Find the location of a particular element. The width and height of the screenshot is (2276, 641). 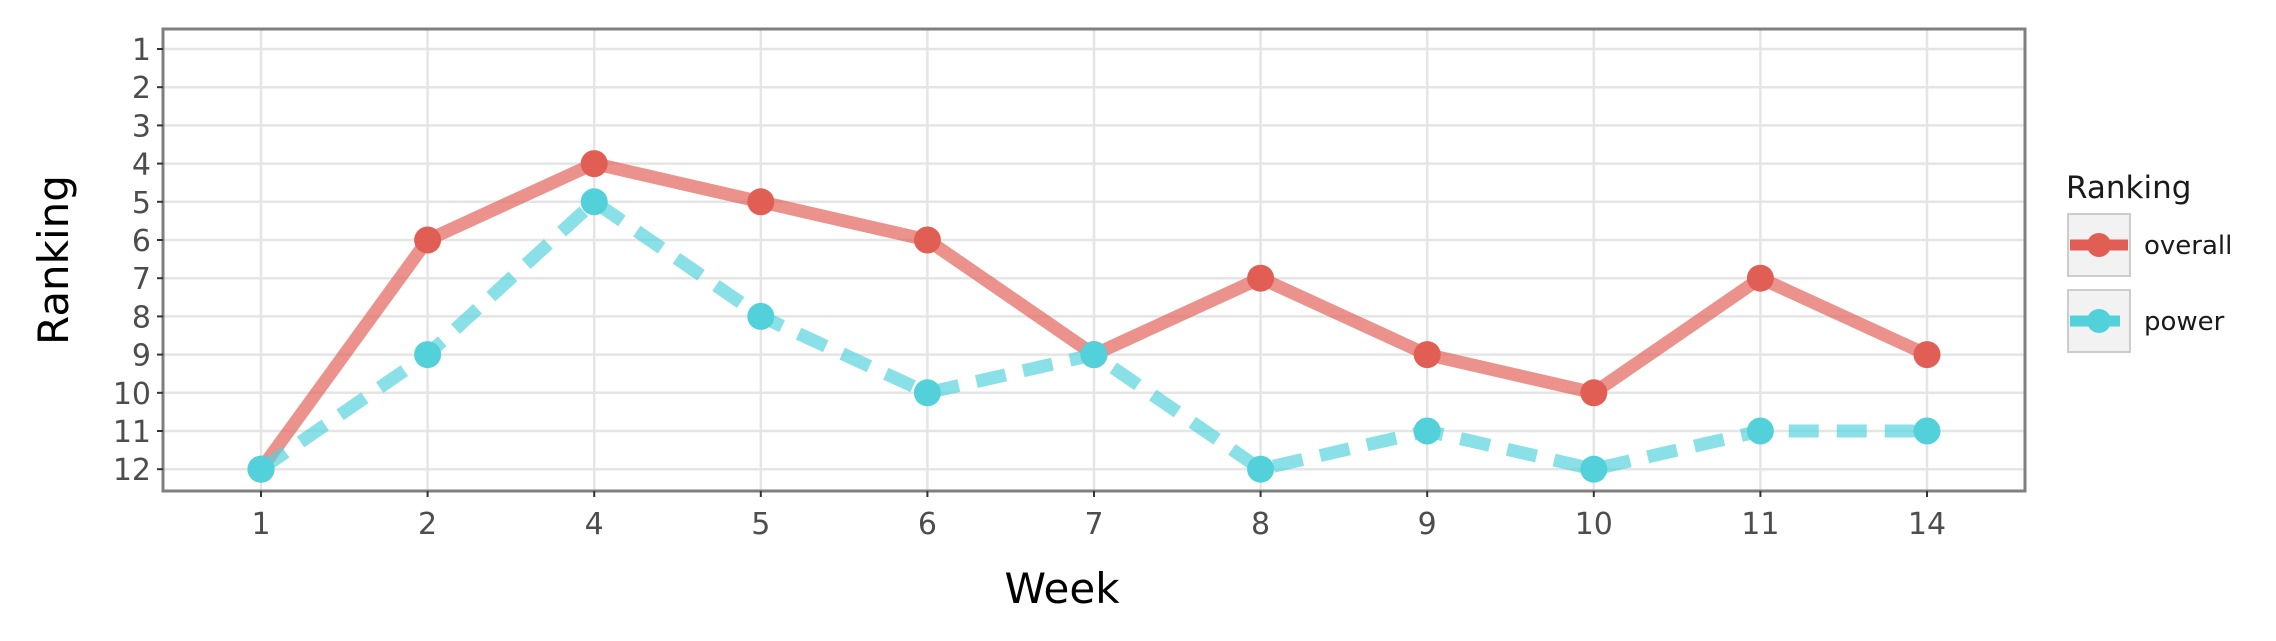

legend-key-power: power is located at coordinates (2146, 321).